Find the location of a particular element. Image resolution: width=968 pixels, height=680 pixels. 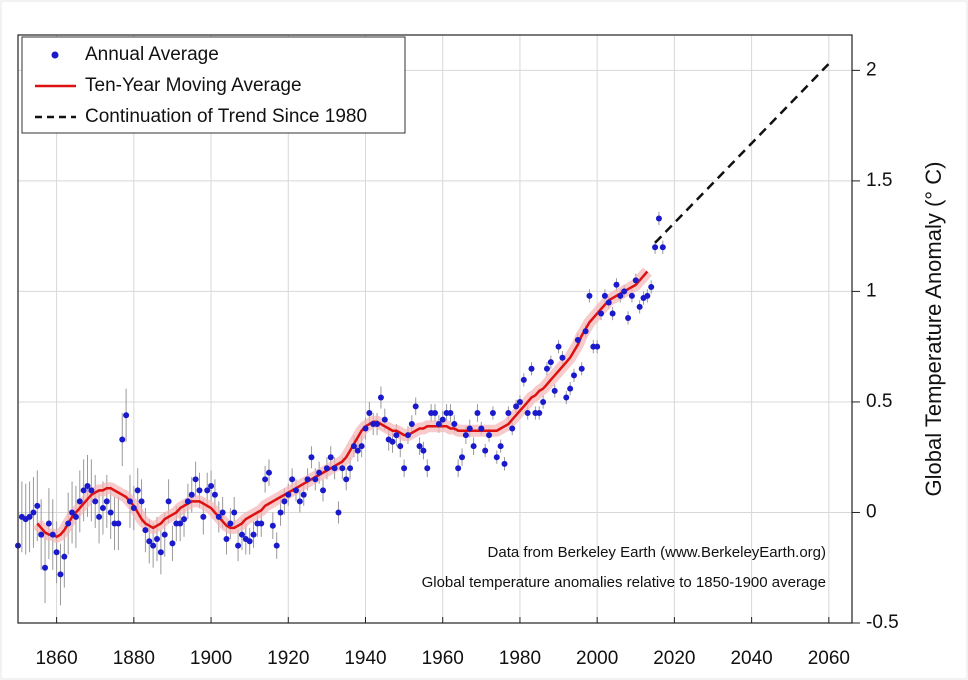

x-tick-label: 1940 is located at coordinates (365, 658).